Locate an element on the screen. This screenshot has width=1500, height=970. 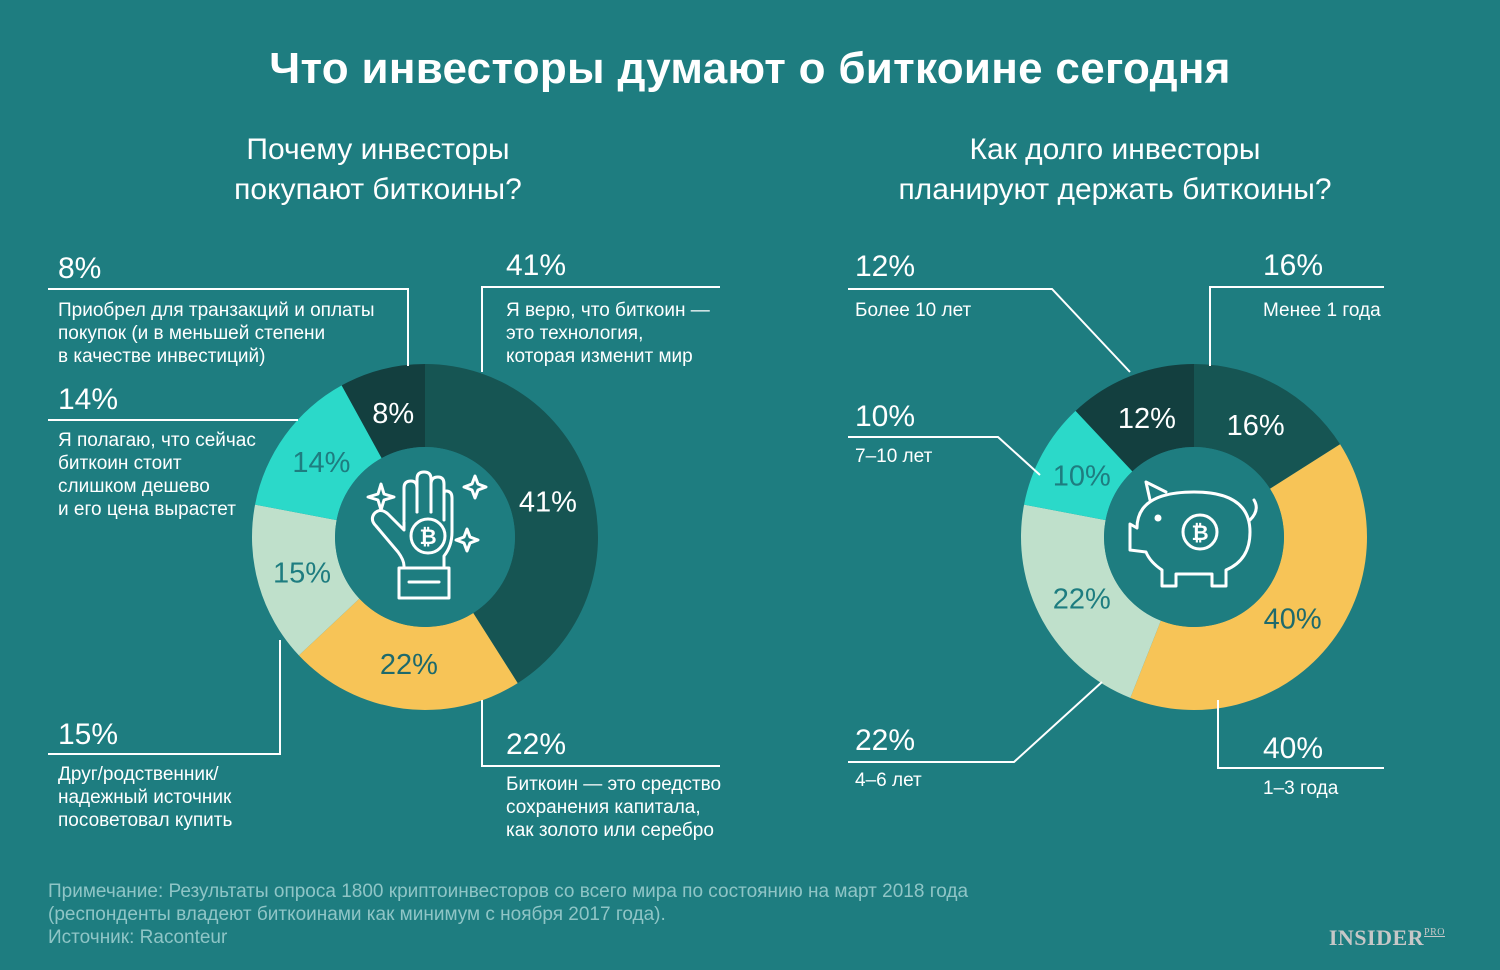
left-callout-0-leader-line is located at coordinates (600, 329).